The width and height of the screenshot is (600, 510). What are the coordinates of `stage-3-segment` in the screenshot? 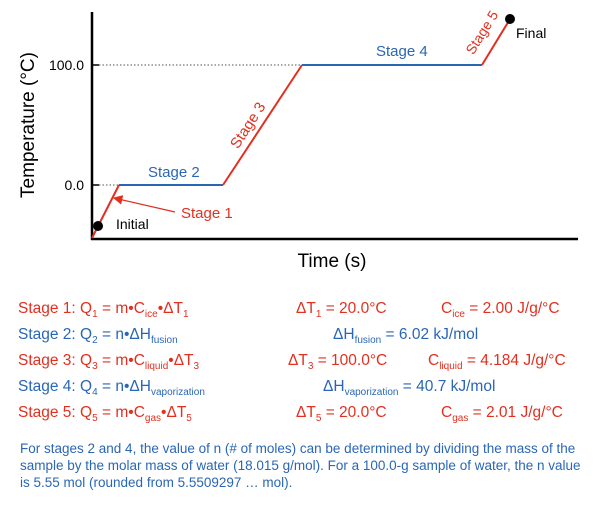 It's located at (262, 125).